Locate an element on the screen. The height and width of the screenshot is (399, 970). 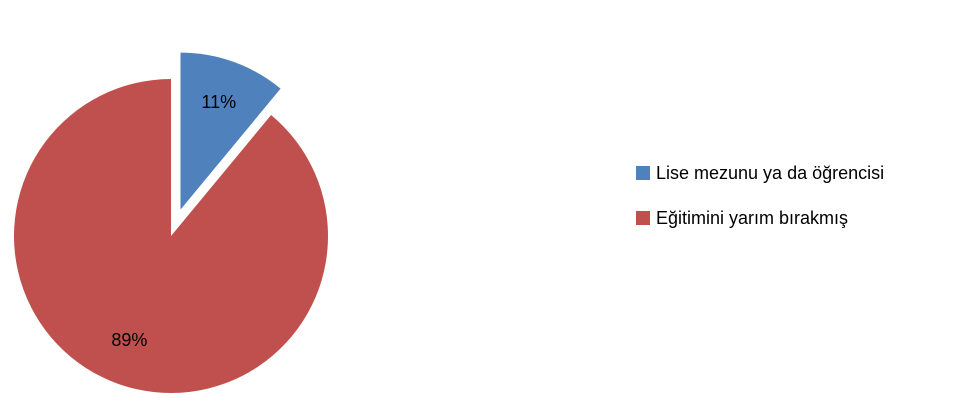
legend-swatch-lise is located at coordinates (643, 173).